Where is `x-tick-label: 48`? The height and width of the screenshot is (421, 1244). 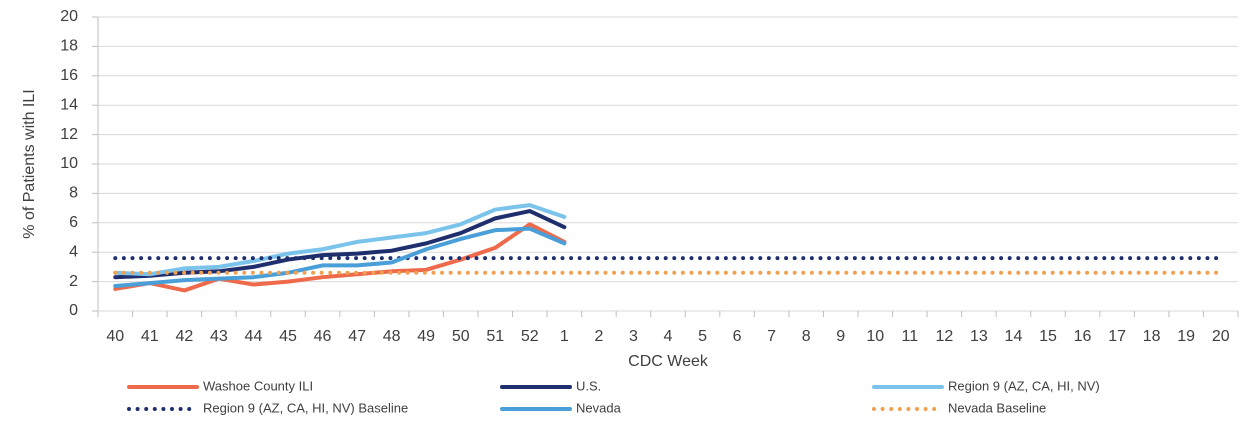 x-tick-label: 48 is located at coordinates (392, 336).